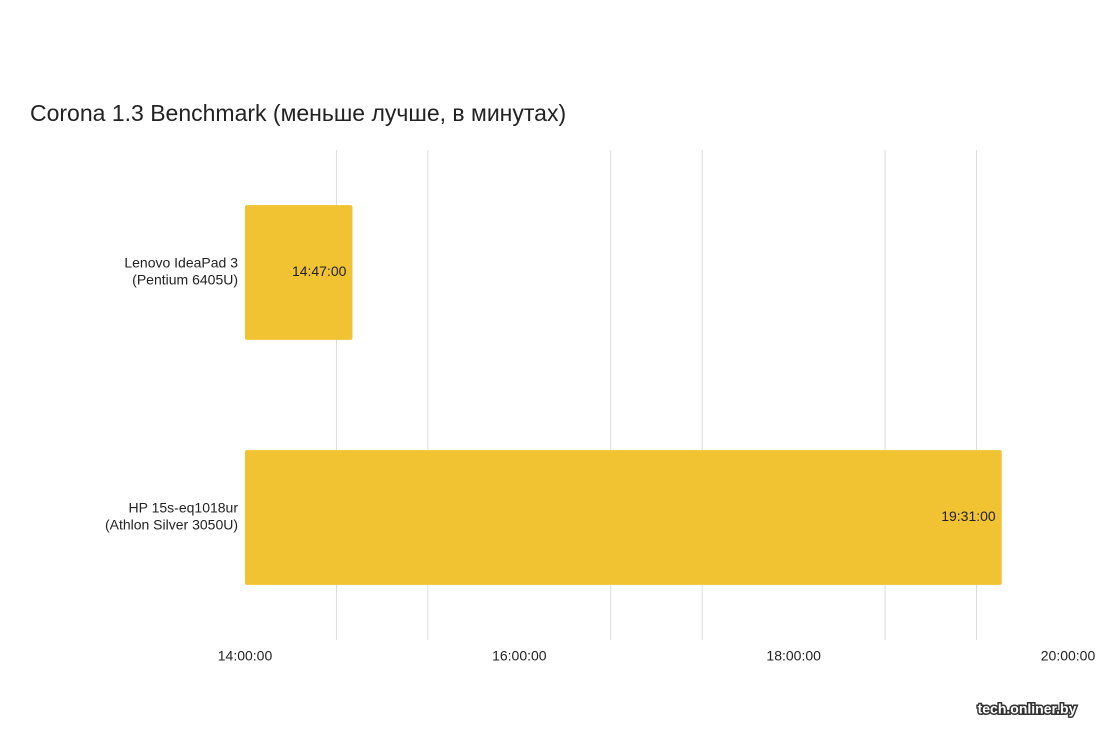 This screenshot has width=1100, height=733. Describe the element at coordinates (319, 271) in the screenshot. I see `value-label: 14:47:00` at that location.